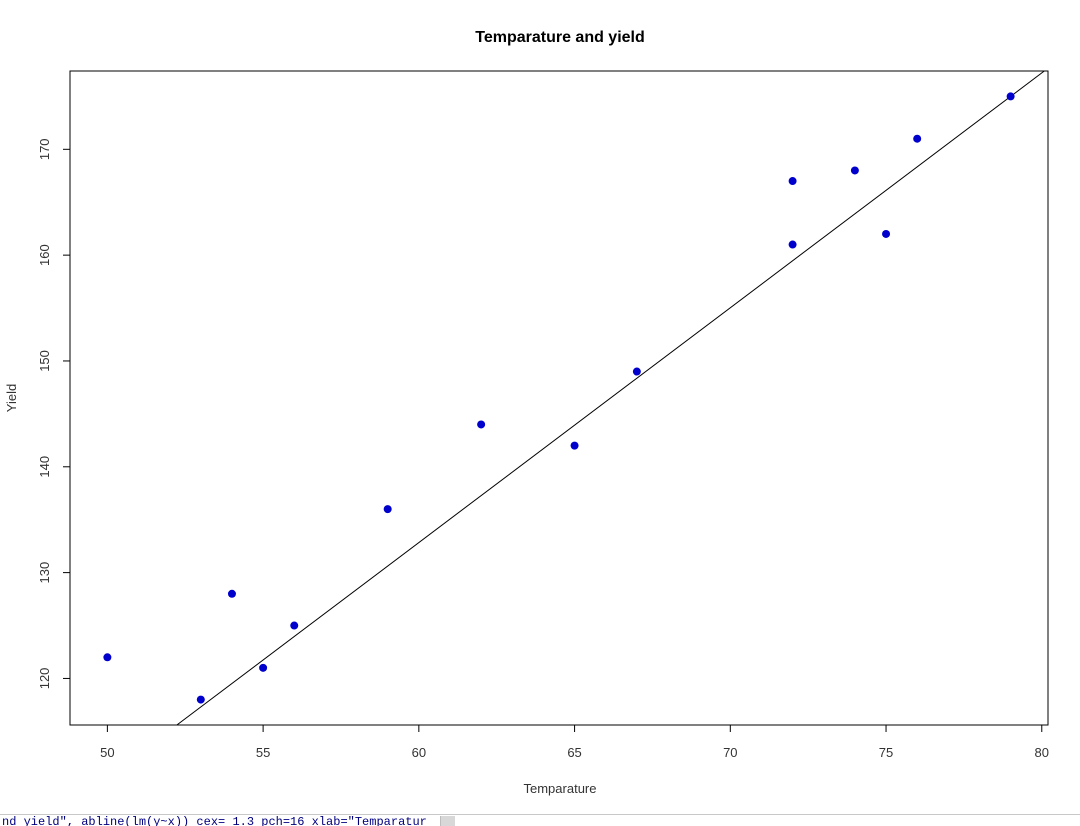  What do you see at coordinates (44, 679) in the screenshot?
I see `y-tick-label: 120` at bounding box center [44, 679].